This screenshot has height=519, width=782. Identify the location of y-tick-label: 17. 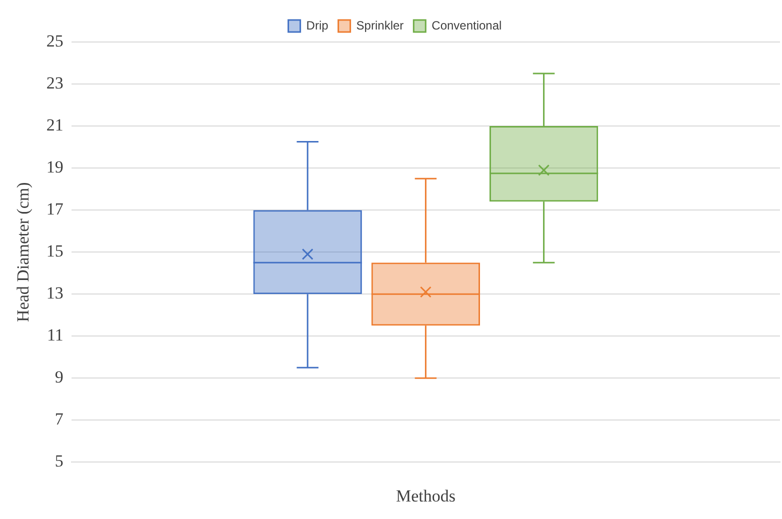
(55, 209).